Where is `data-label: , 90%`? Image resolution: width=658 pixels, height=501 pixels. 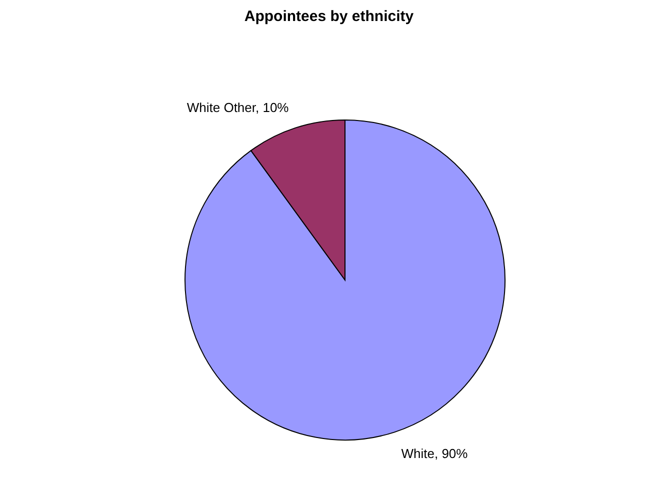 data-label: , 90% is located at coordinates (451, 453).